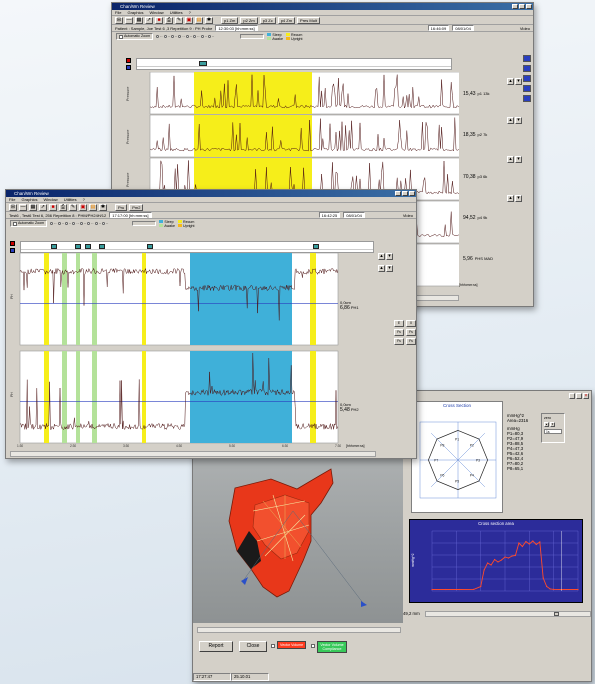  I want to click on zero-value-field: 1s, so click(553, 431).